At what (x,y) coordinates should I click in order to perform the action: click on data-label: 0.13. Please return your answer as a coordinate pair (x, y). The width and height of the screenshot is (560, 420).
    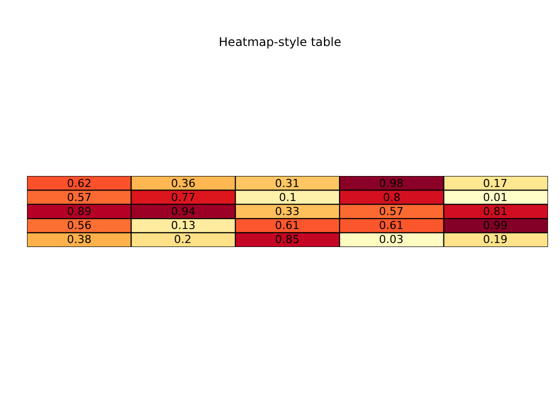
    Looking at the image, I should click on (183, 225).